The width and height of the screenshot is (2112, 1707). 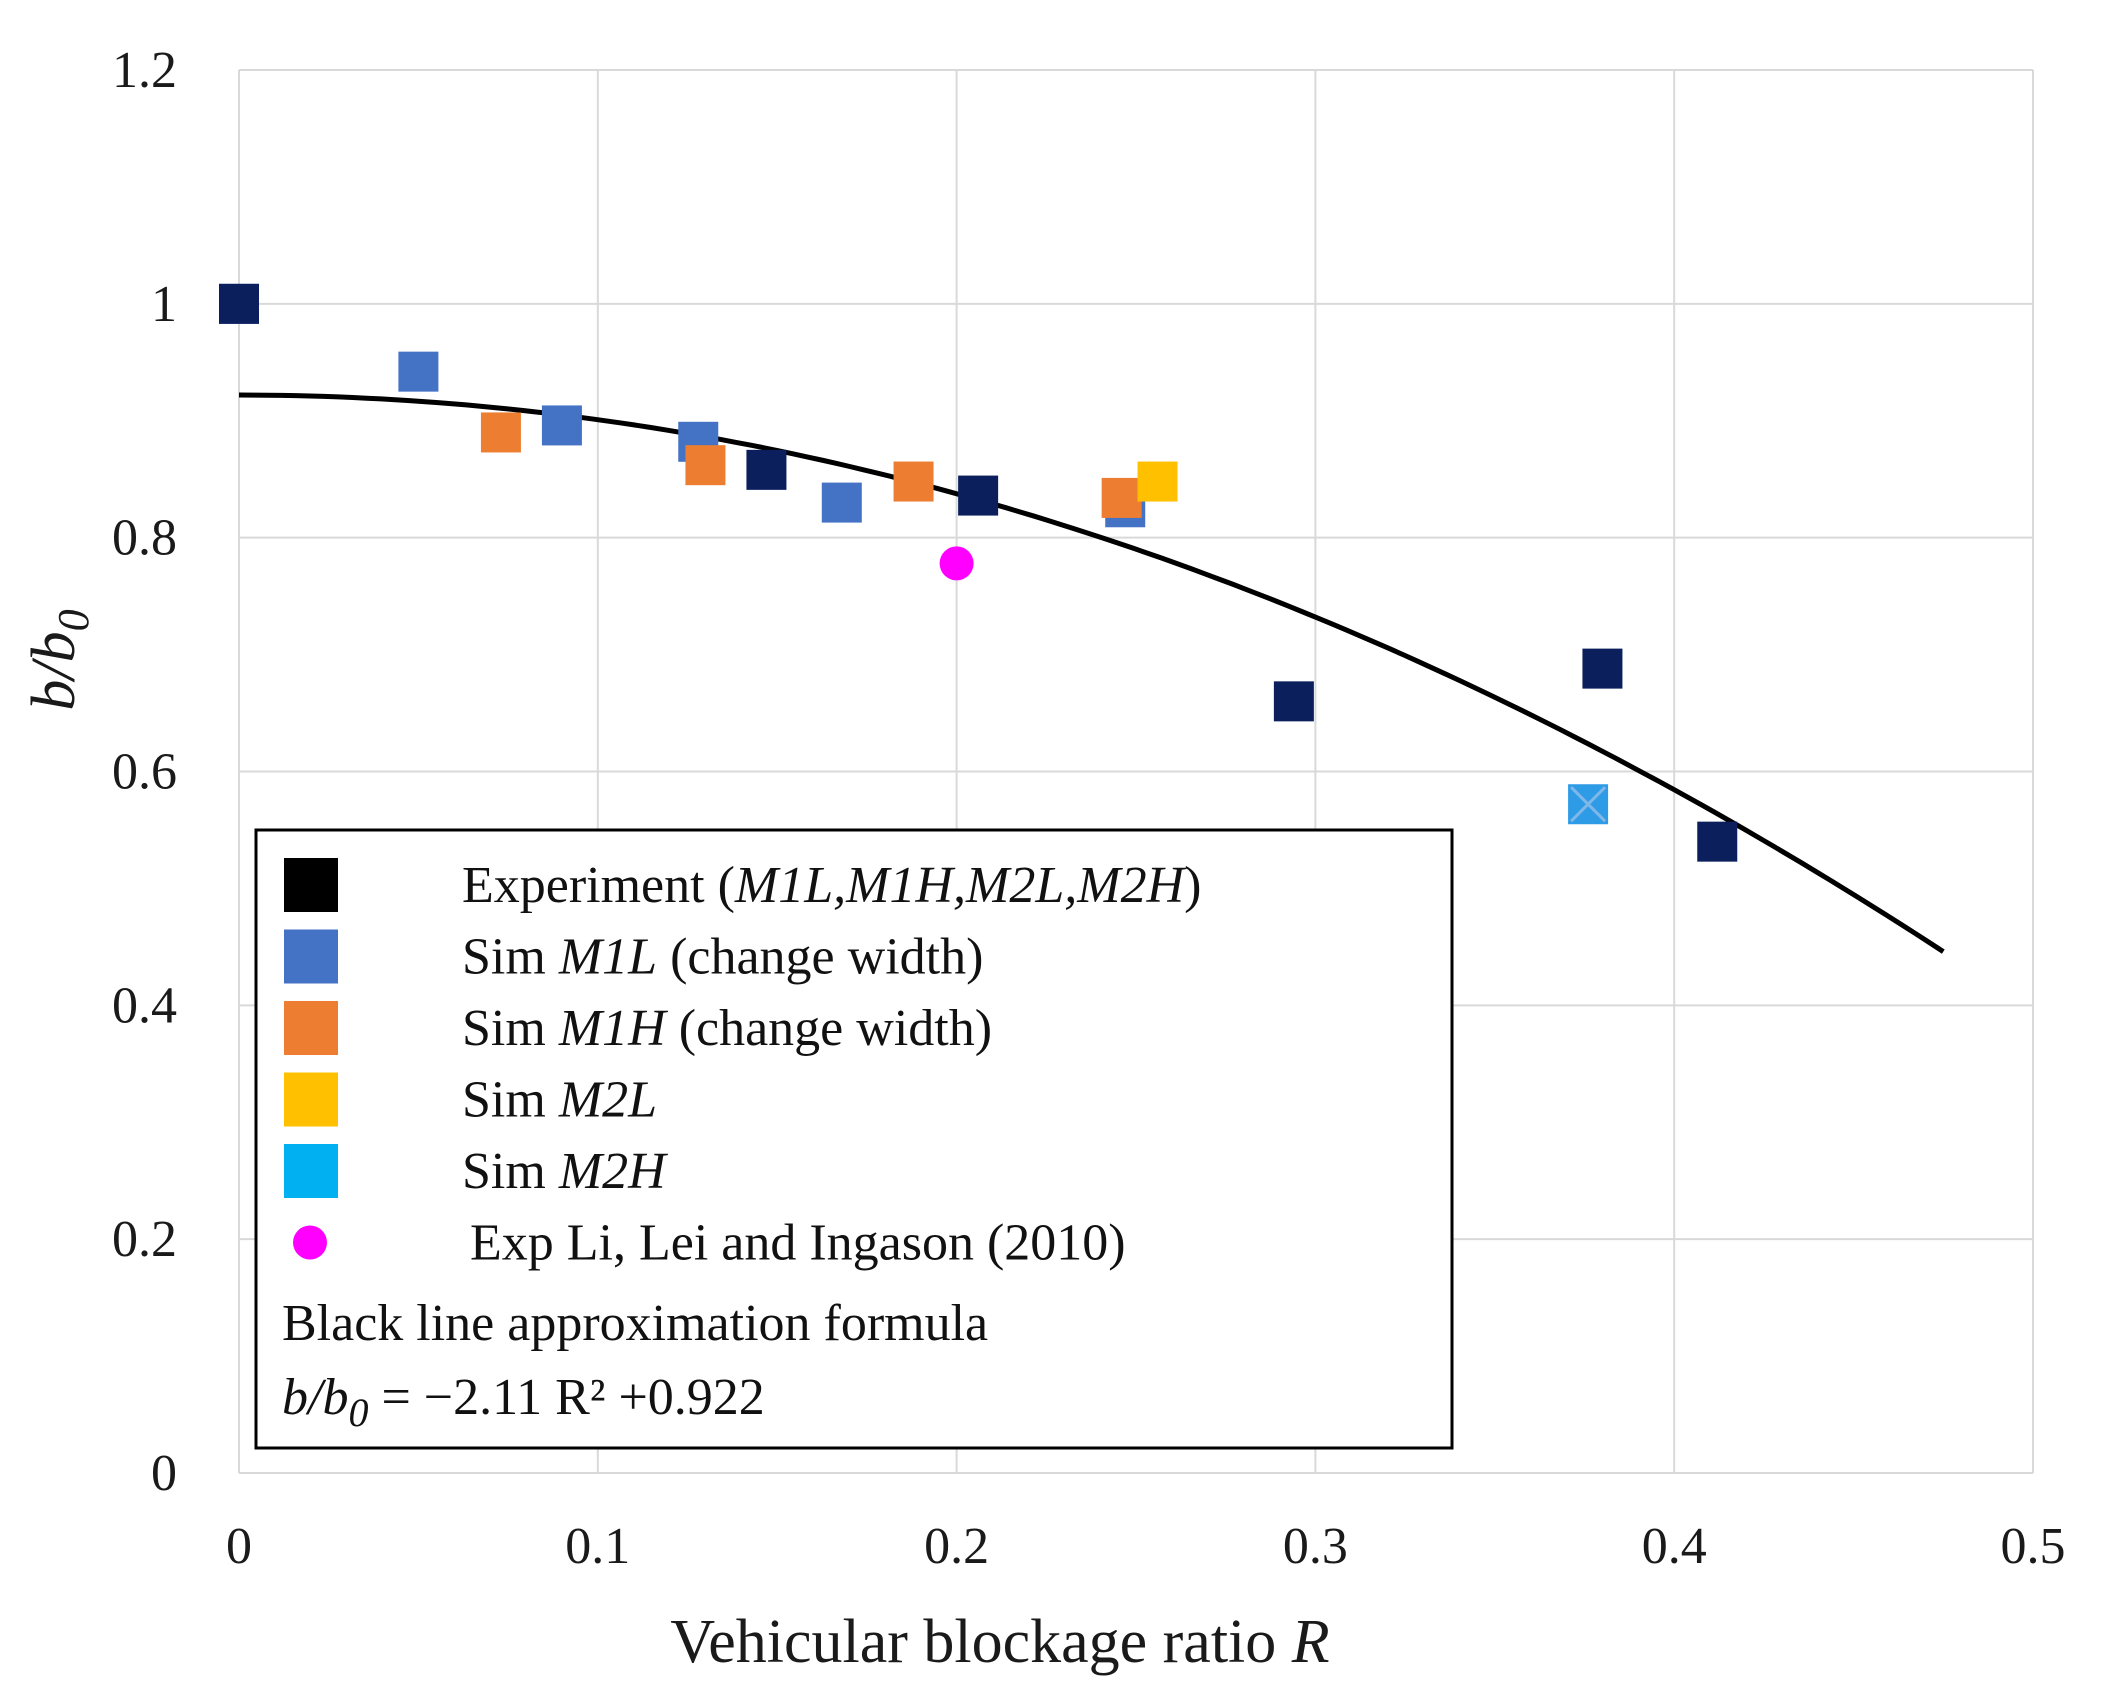 What do you see at coordinates (973, 1642) in the screenshot?
I see `x-axis-title-text: Vehicular blockage ratio` at bounding box center [973, 1642].